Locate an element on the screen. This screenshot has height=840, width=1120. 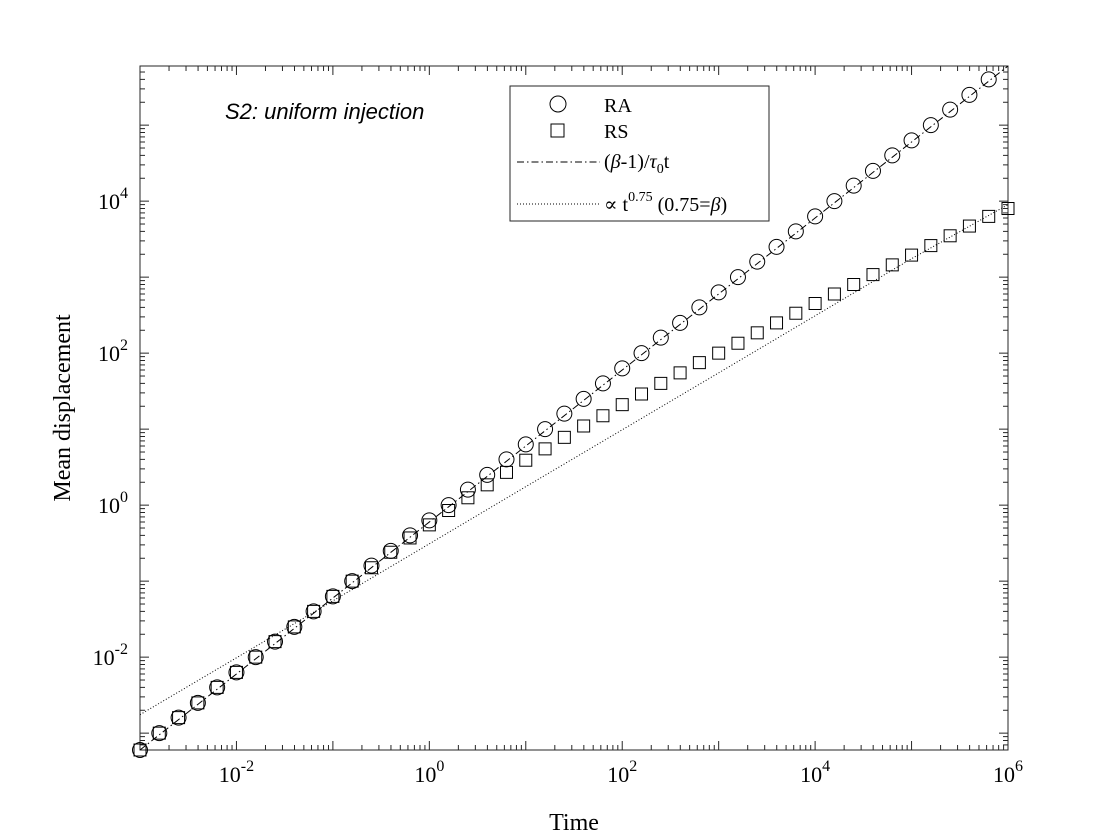
y-tick-label: 10⁻² is located at coordinates (110, 655).